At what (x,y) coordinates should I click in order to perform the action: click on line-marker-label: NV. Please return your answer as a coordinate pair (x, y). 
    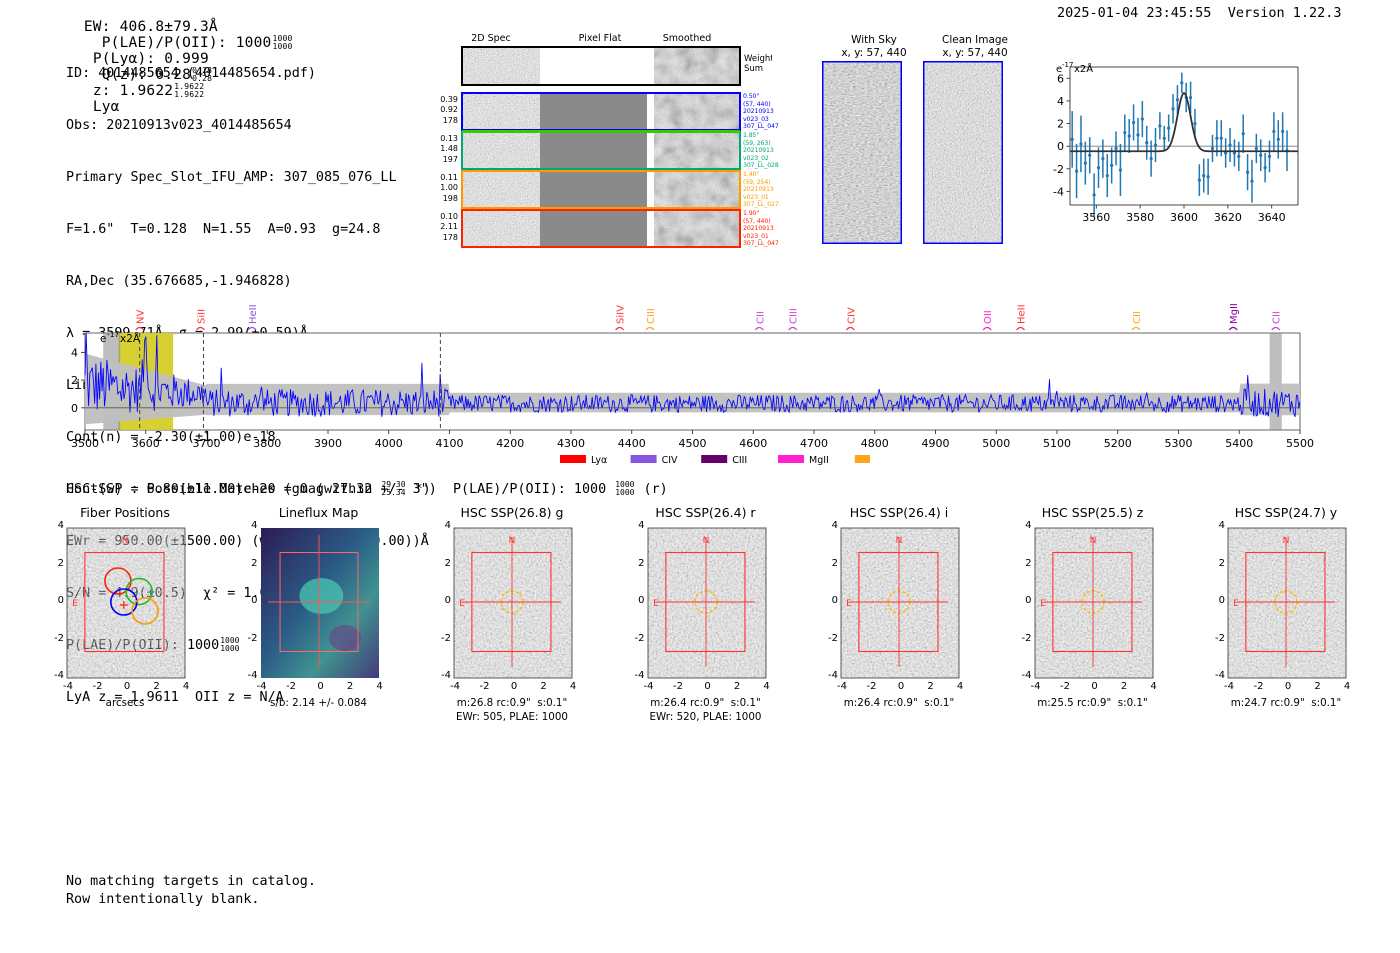
    Looking at the image, I should click on (141, 317).